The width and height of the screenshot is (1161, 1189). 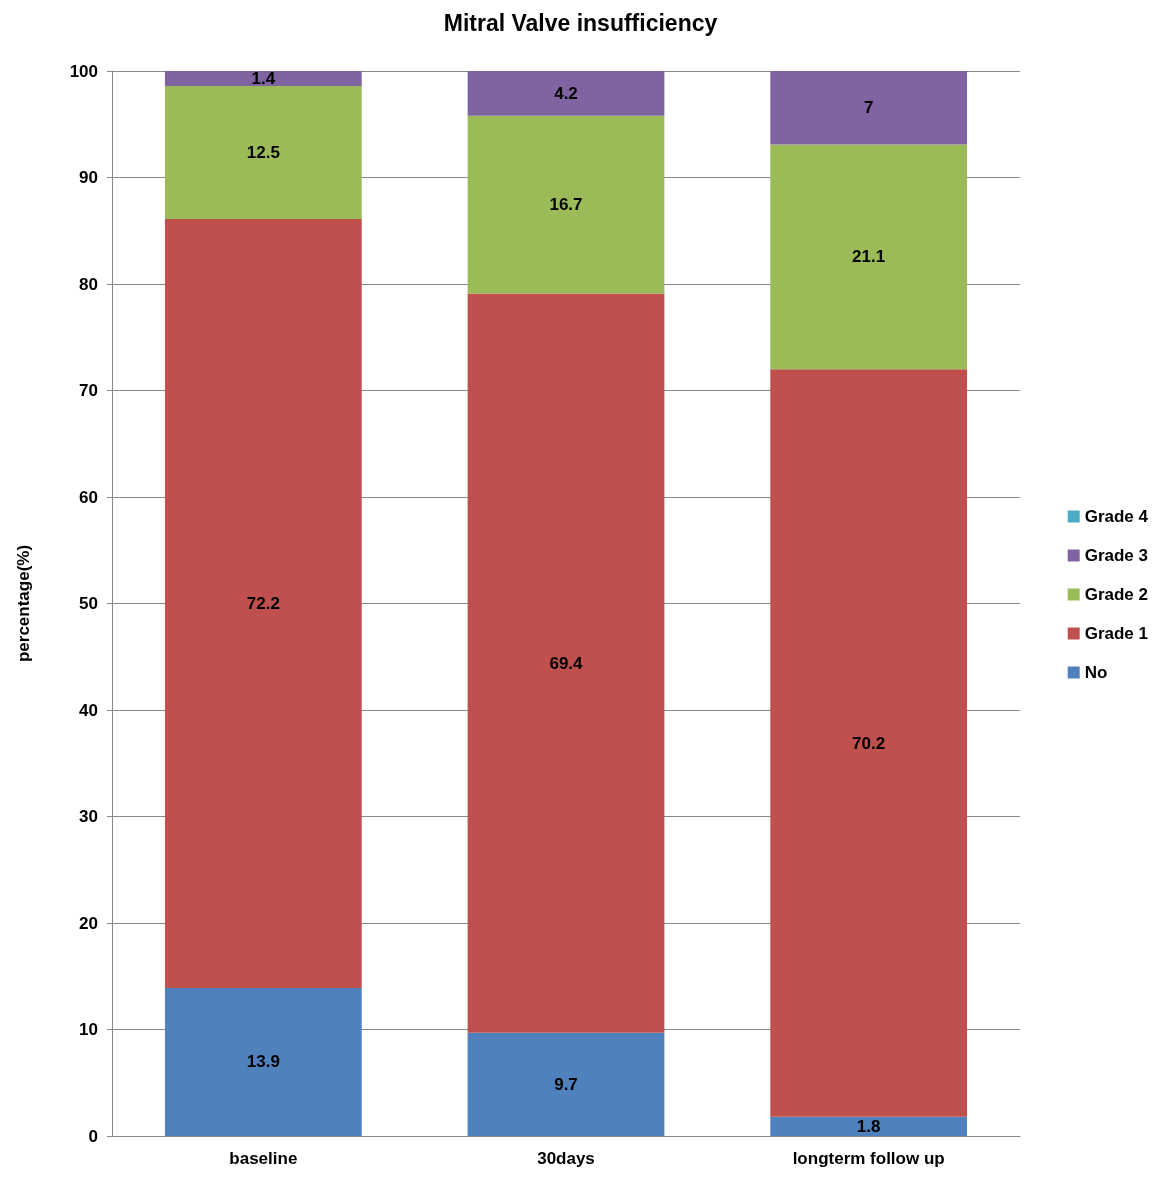 What do you see at coordinates (1116, 516) in the screenshot?
I see `legend-label: Grade 4` at bounding box center [1116, 516].